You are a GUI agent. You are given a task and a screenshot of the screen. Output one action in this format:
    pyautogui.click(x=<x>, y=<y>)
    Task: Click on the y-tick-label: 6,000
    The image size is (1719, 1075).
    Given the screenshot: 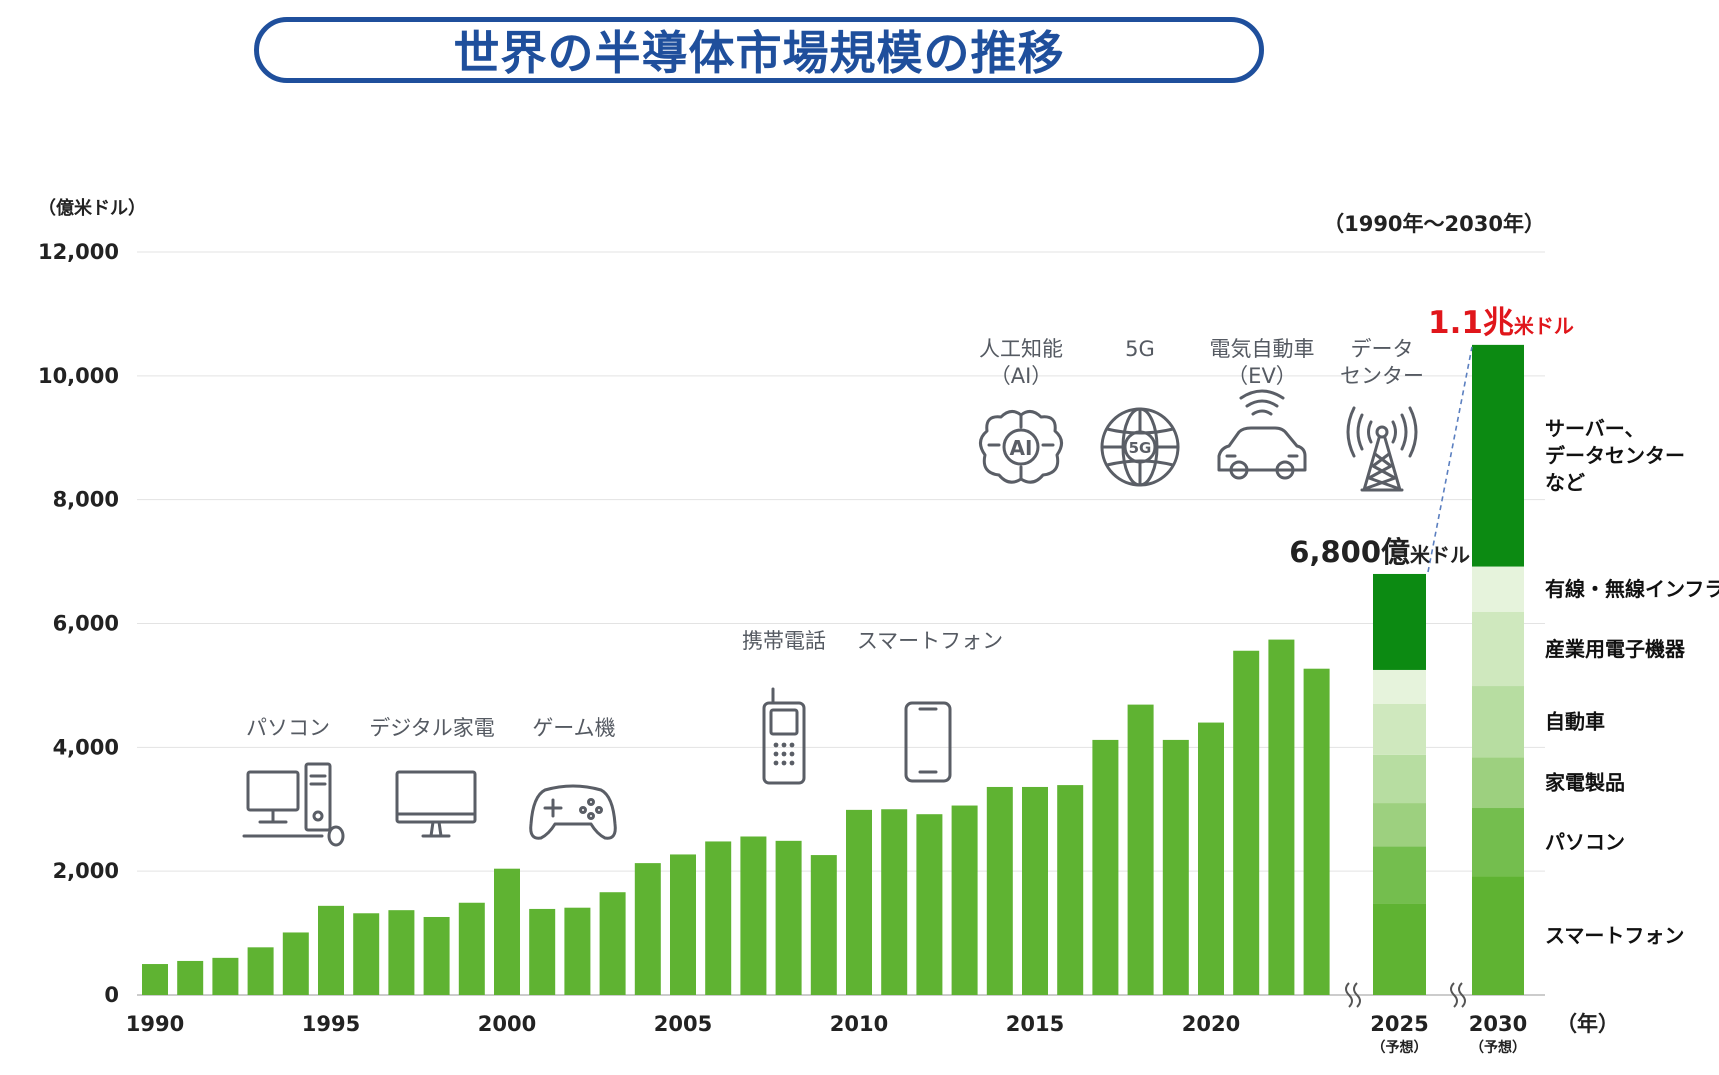 What is the action you would take?
    pyautogui.click(x=86, y=624)
    